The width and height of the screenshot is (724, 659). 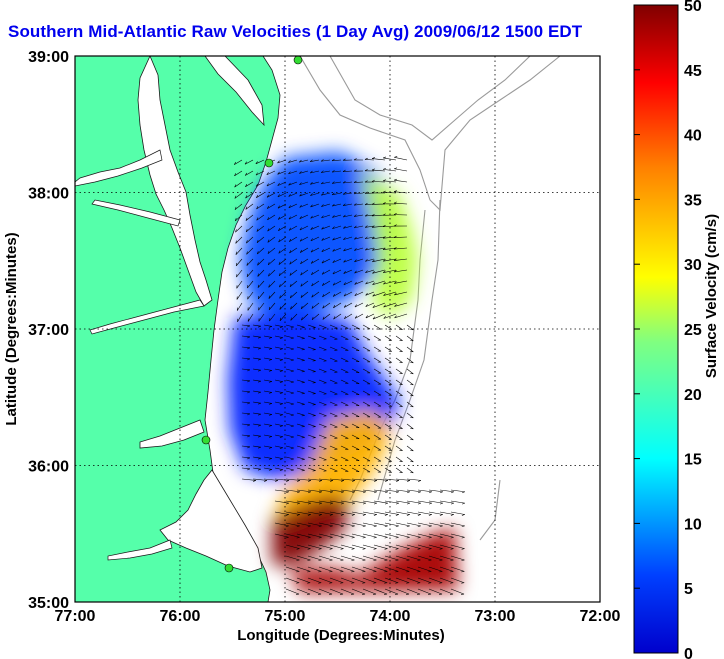 I want to click on velocity-region, so click(x=333, y=467).